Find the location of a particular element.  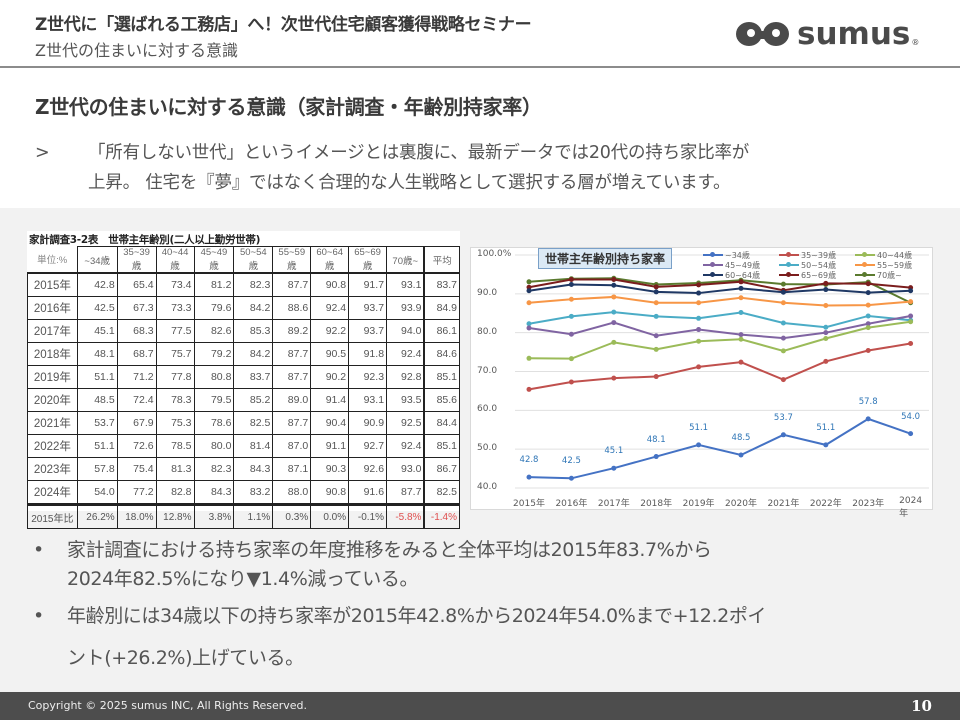

table-cell: 83.2 is located at coordinates (253, 492).